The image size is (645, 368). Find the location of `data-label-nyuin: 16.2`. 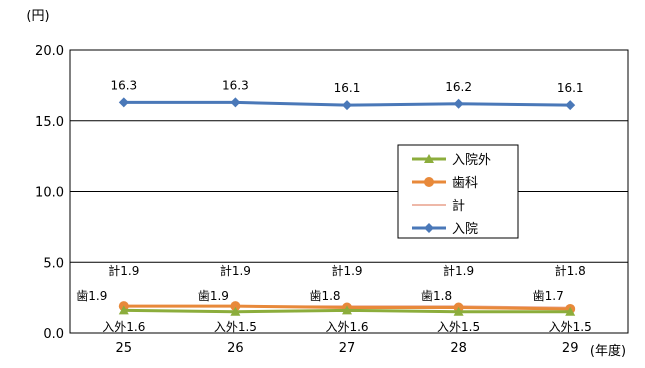

data-label-nyuin: 16.2 is located at coordinates (458, 87).